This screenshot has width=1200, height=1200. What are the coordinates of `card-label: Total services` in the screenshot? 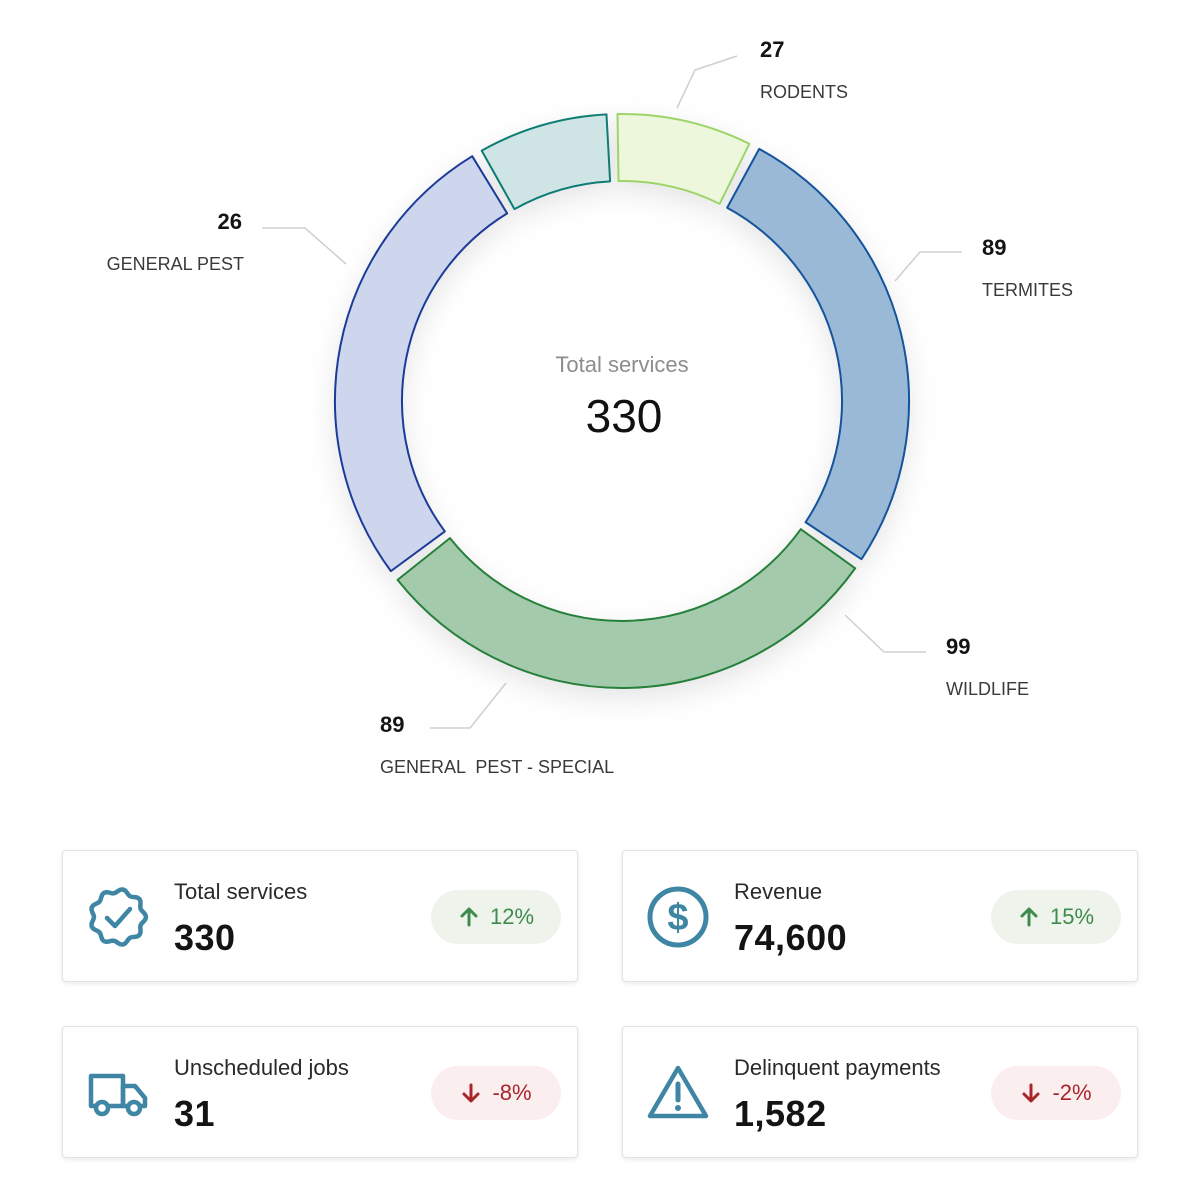 It's located at (241, 891).